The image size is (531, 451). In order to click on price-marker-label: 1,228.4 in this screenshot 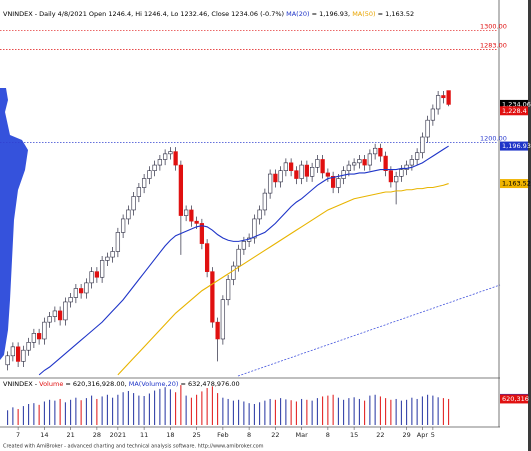, I will do `click(514, 111)`.